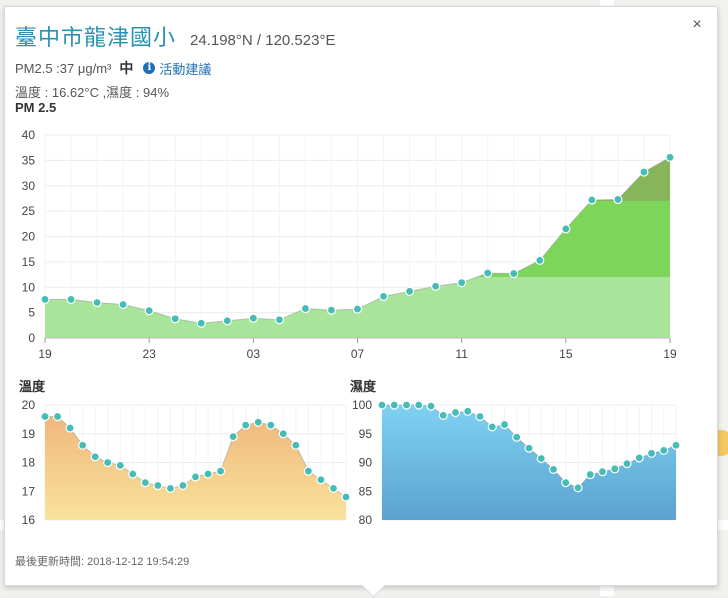 The width and height of the screenshot is (728, 598). Describe the element at coordinates (29, 186) in the screenshot. I see `pm25-y-tick-label: 30` at that location.